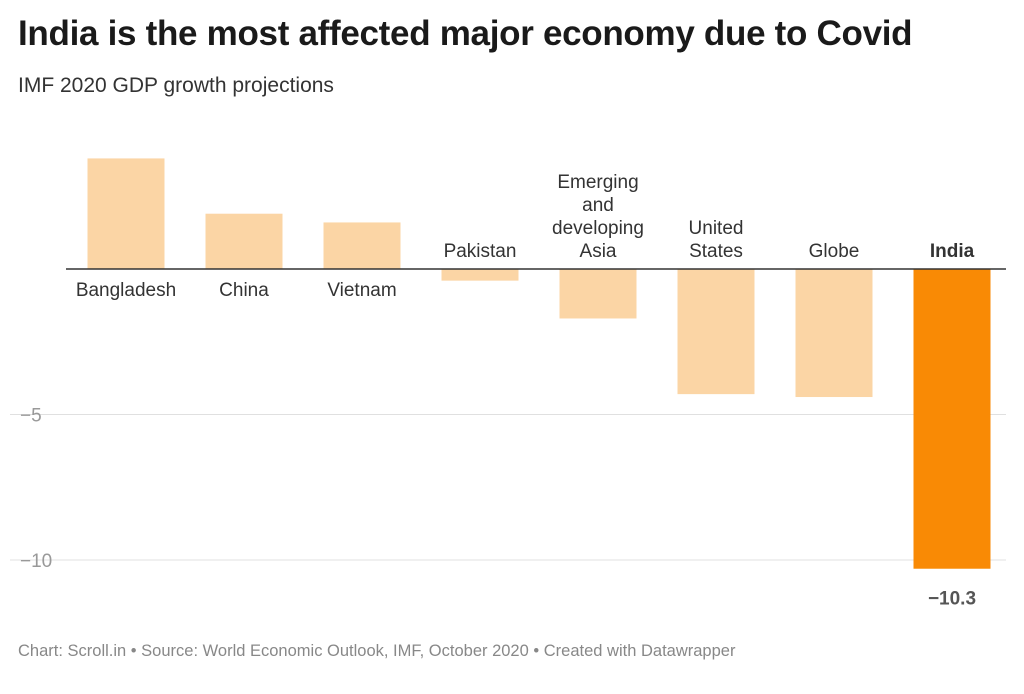  What do you see at coordinates (36, 561) in the screenshot?
I see `y-tick-label: −10` at bounding box center [36, 561].